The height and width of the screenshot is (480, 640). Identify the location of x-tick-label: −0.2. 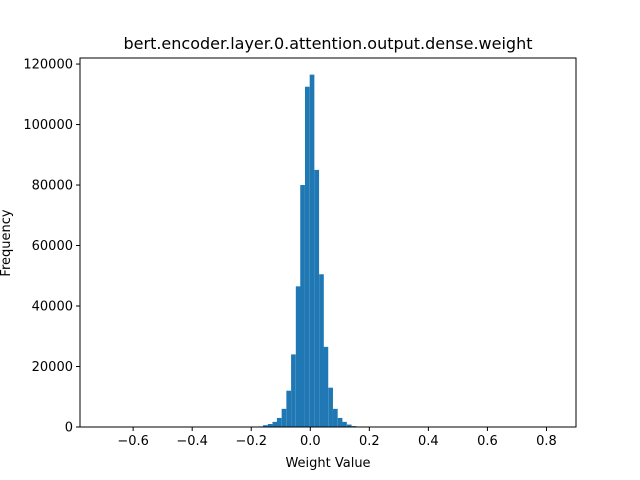
(251, 441).